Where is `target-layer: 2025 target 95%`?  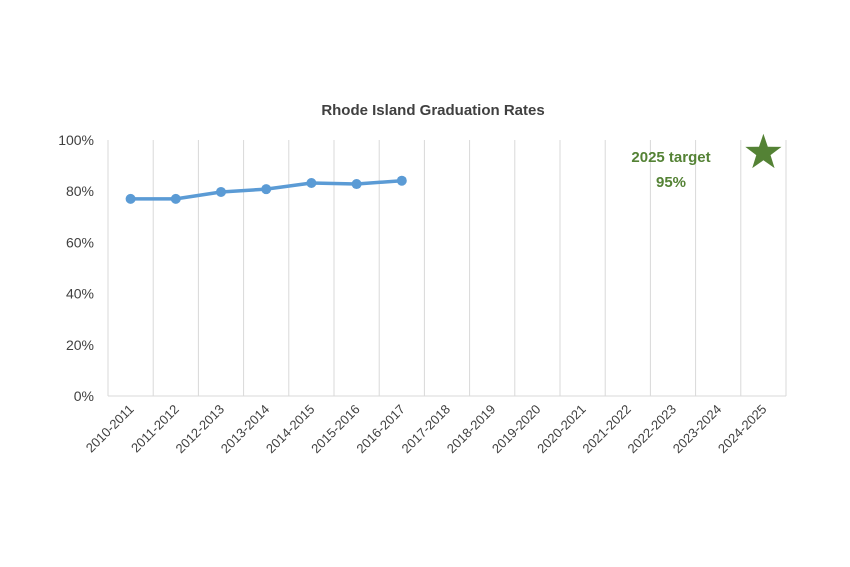
target-layer: 2025 target 95% is located at coordinates (706, 162).